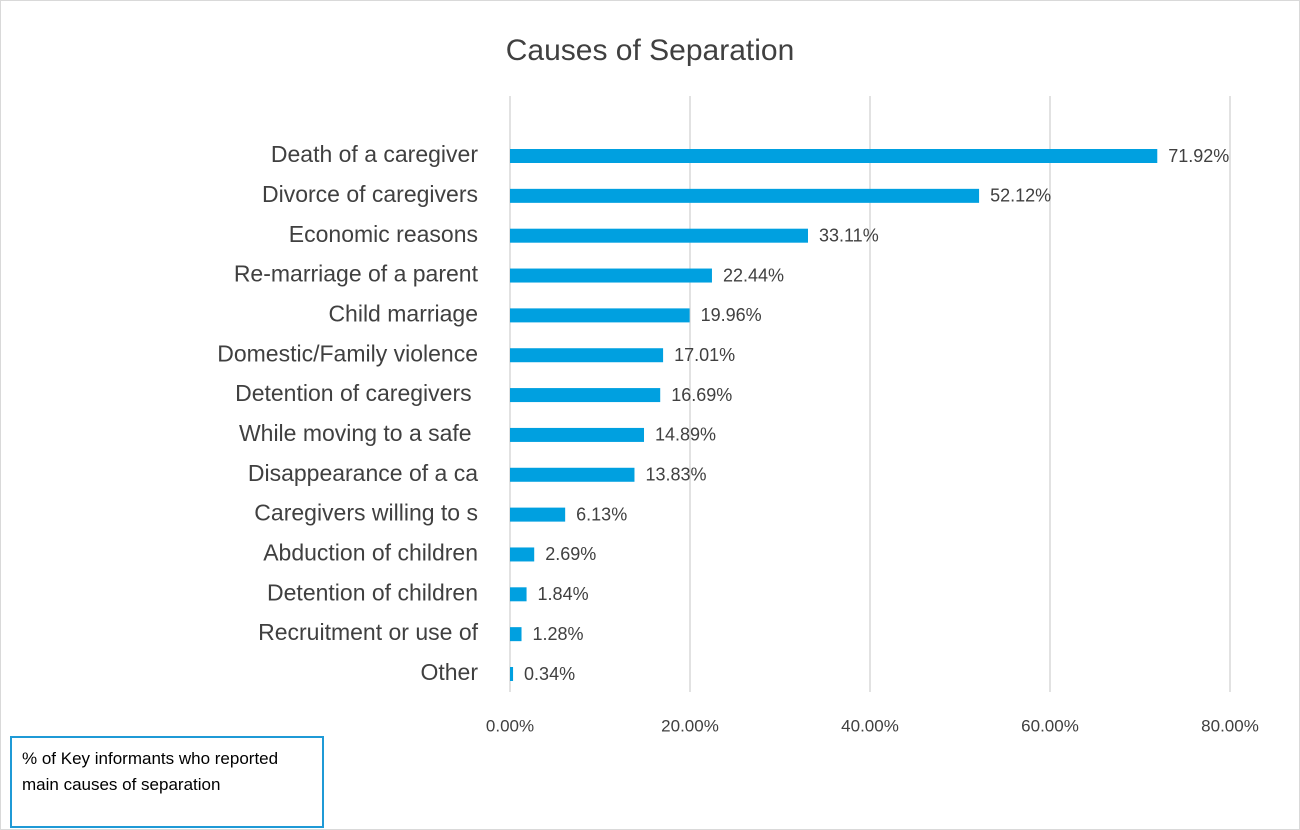 The width and height of the screenshot is (1300, 830). Describe the element at coordinates (449, 672) in the screenshot. I see `y-tick-label: Other` at that location.